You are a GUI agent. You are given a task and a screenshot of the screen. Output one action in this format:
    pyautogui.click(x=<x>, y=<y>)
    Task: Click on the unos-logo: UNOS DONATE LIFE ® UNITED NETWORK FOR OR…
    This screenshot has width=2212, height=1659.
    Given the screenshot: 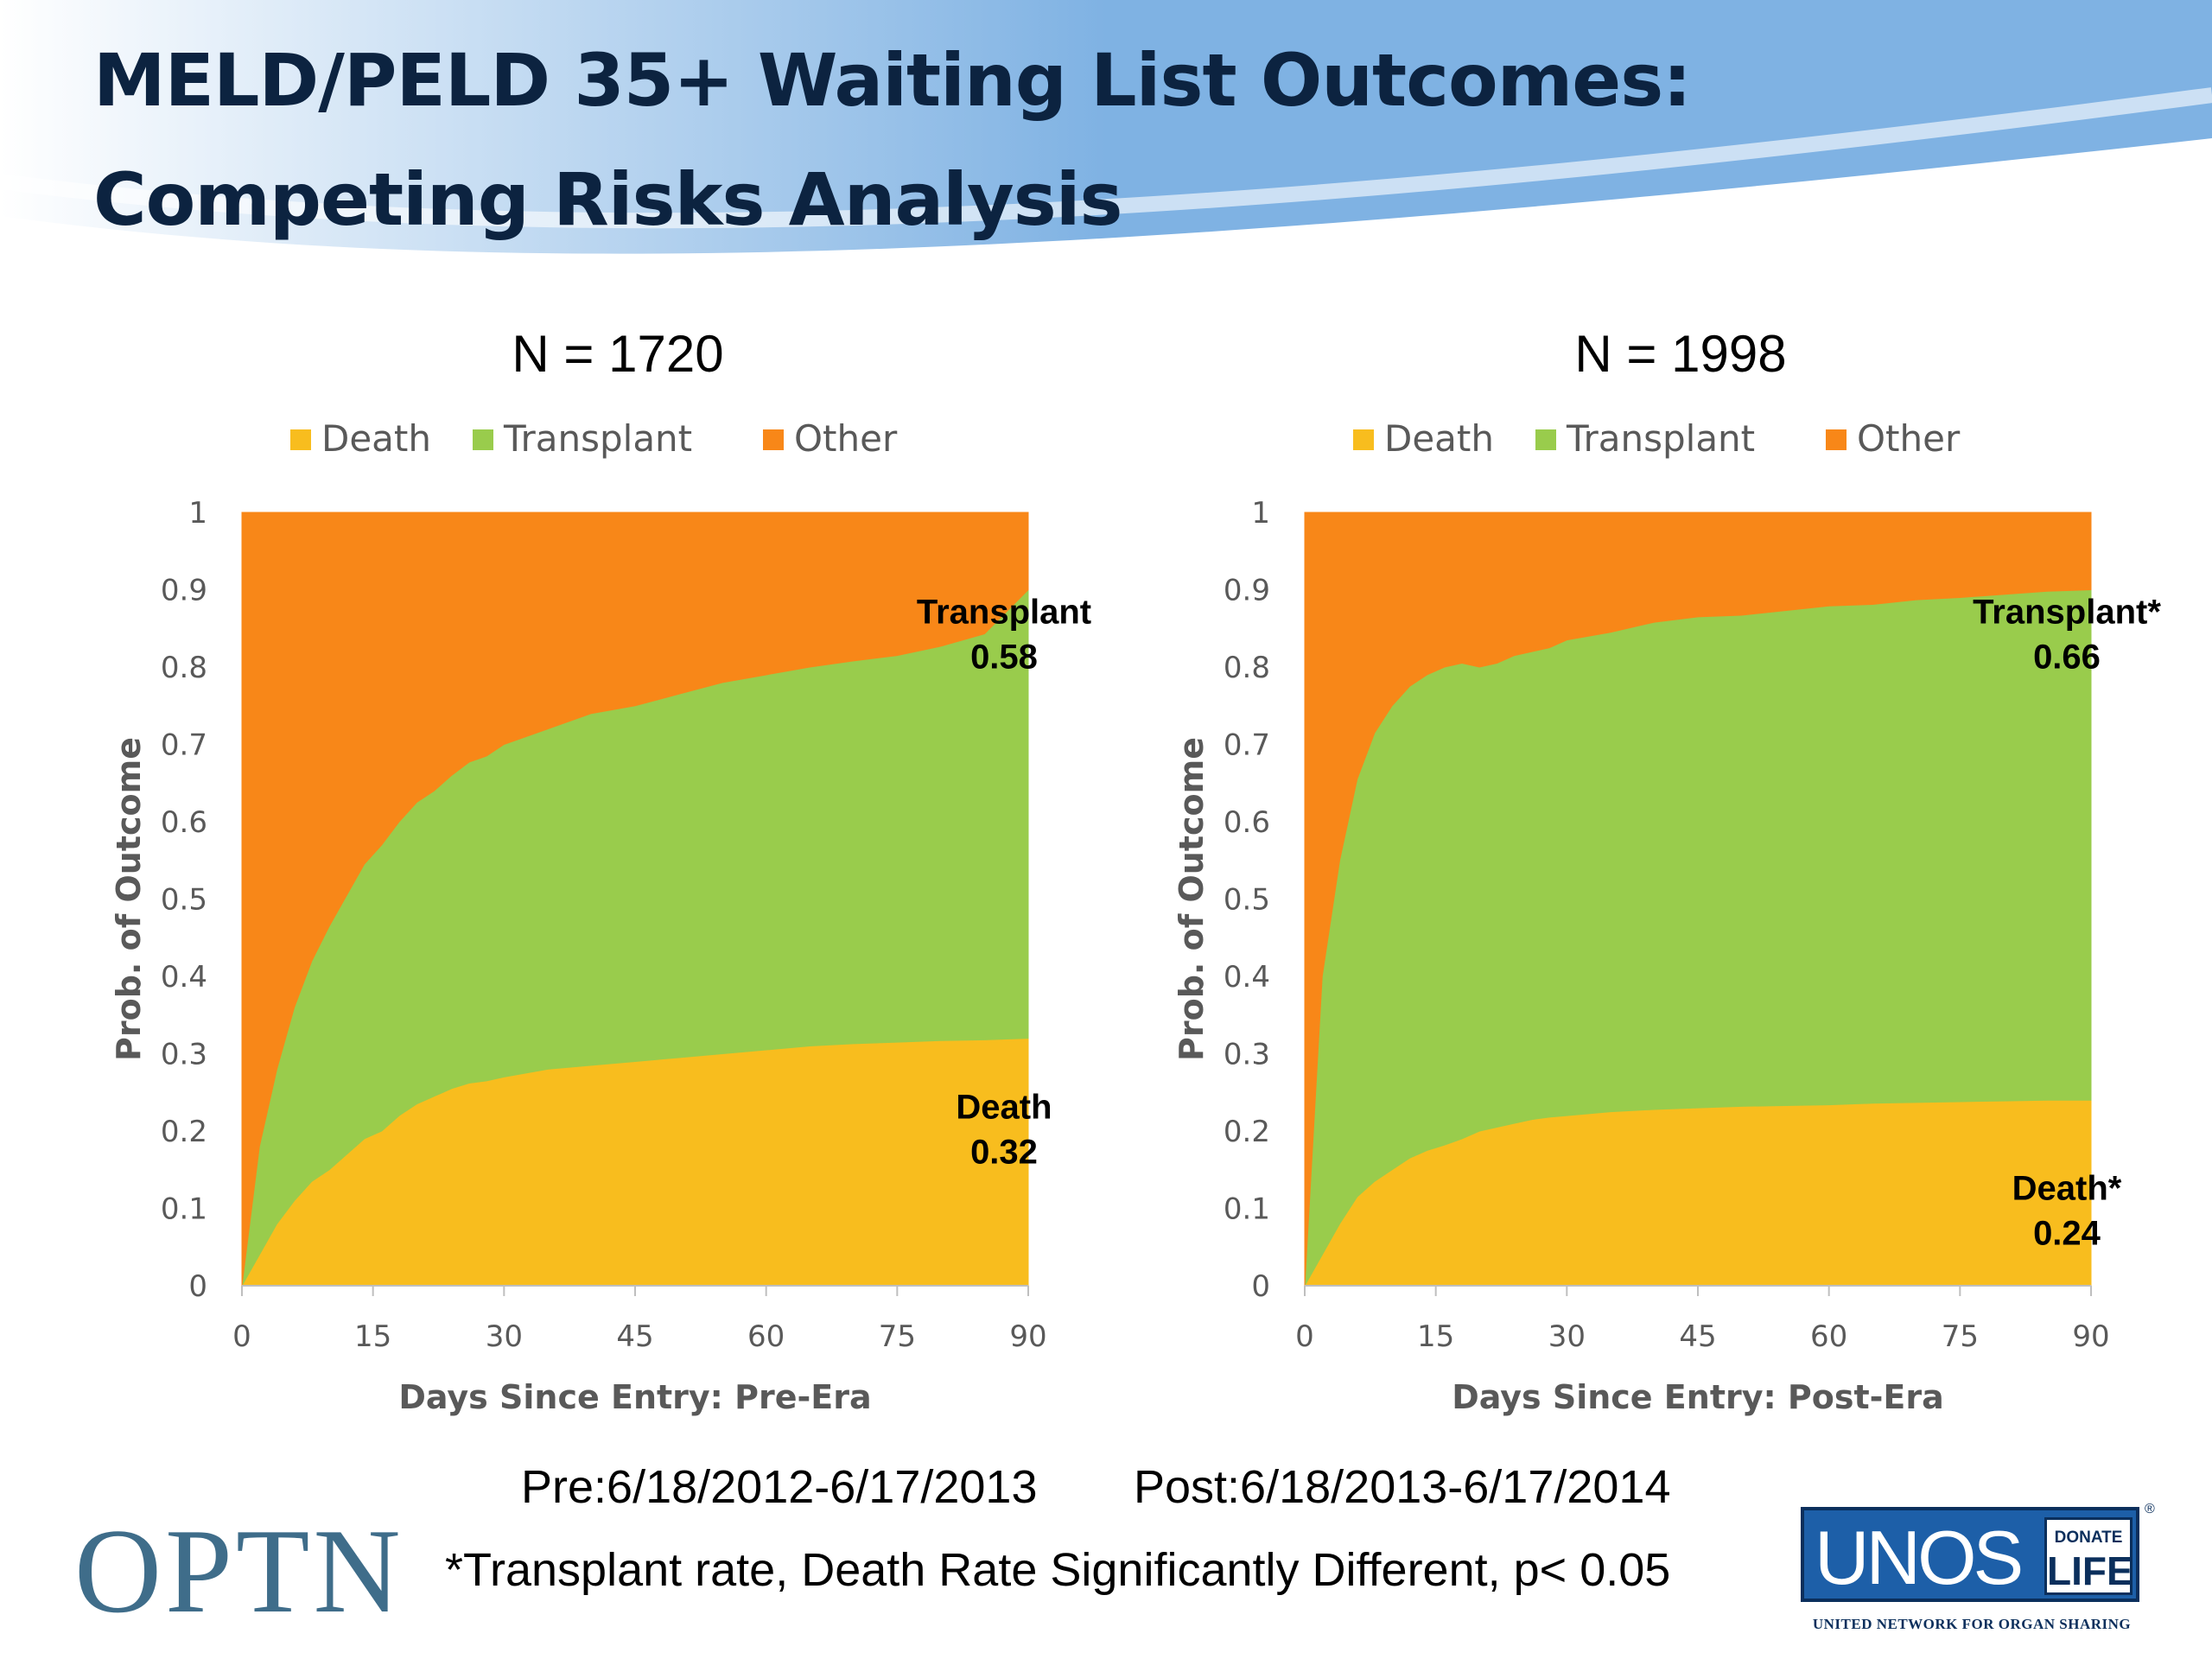 What is the action you would take?
    pyautogui.click(x=1977, y=1571)
    